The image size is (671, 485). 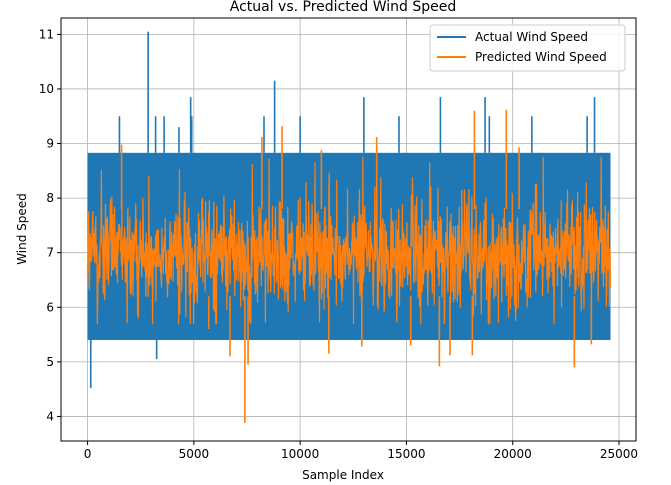 I want to click on y-tick-label: 8, so click(x=50, y=198).